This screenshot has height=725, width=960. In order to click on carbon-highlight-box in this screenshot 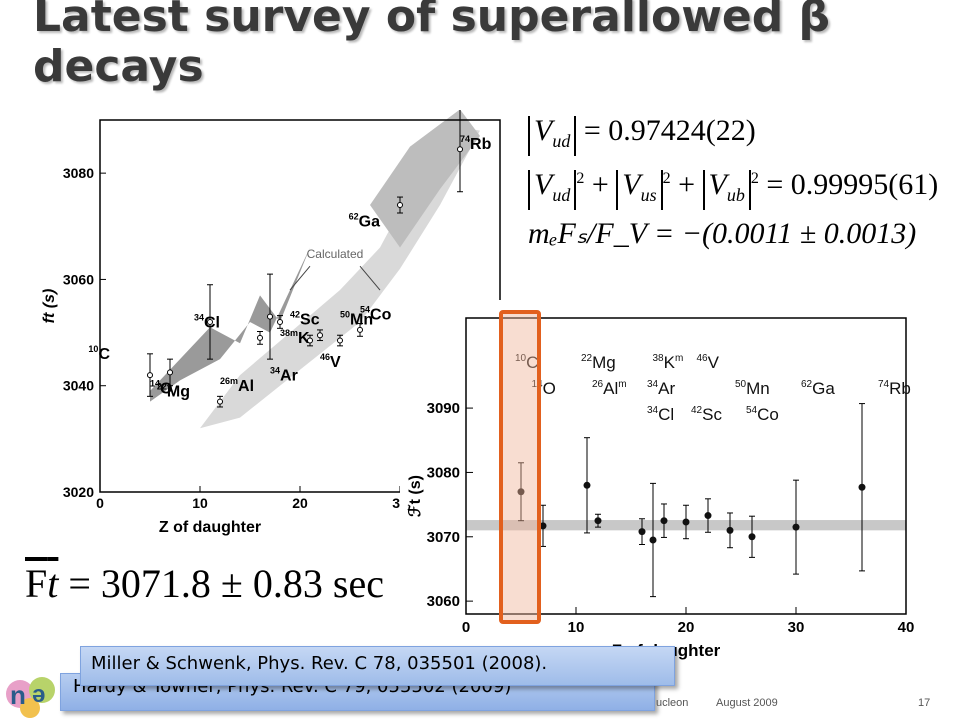, I will do `click(520, 467)`.